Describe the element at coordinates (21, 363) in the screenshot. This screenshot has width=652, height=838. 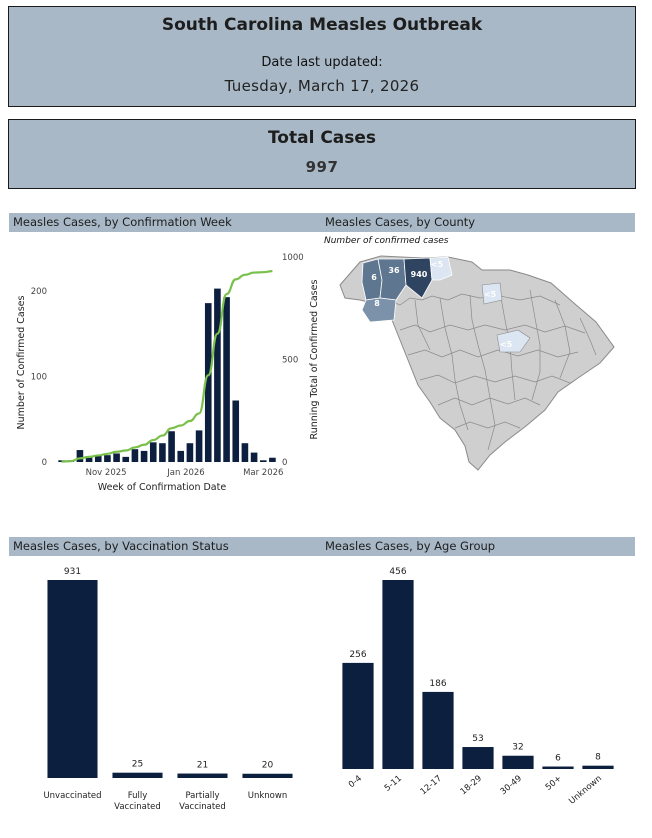
I see `y-axis-title: Number of Confirmed Cases` at that location.